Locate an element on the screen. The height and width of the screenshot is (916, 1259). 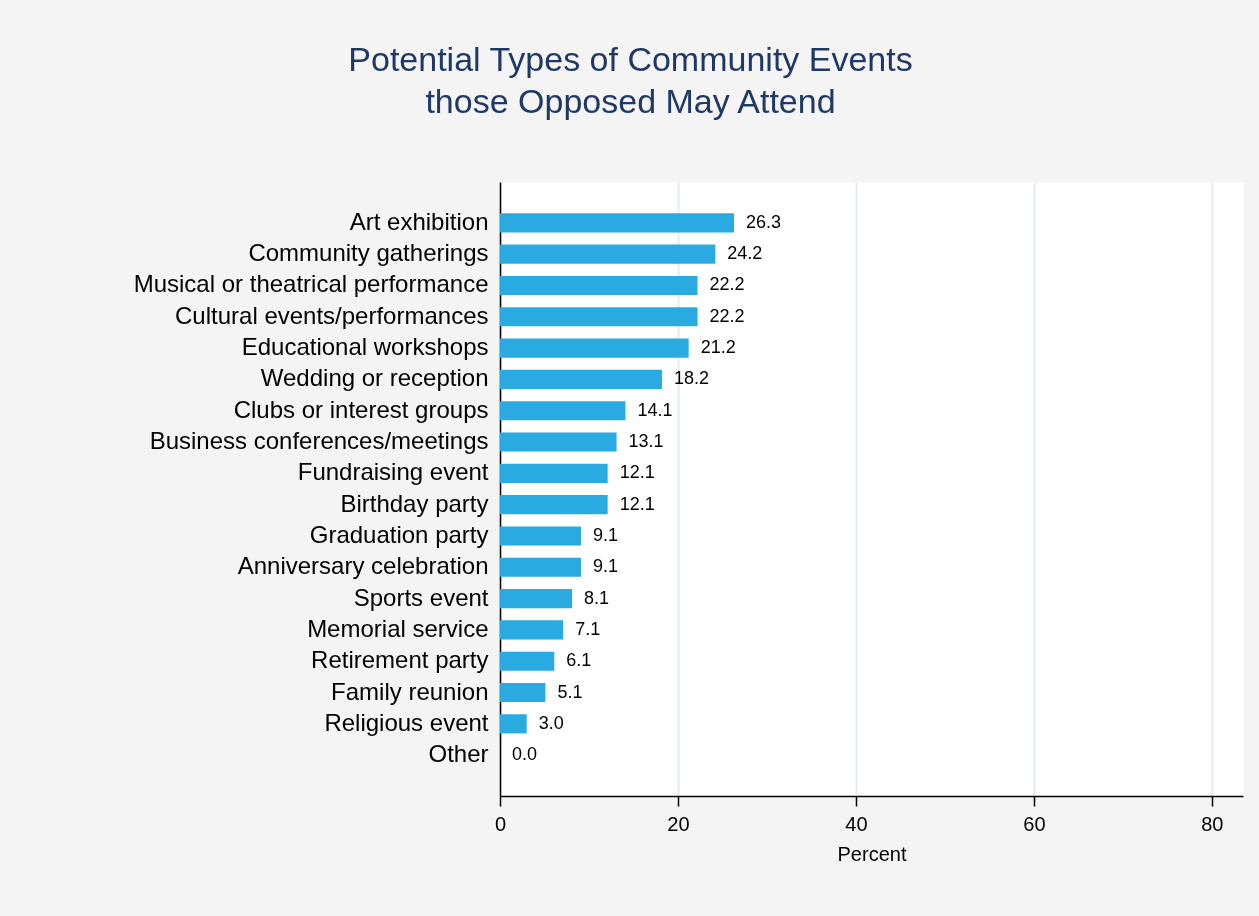
data-label: 21.2 is located at coordinates (718, 347).